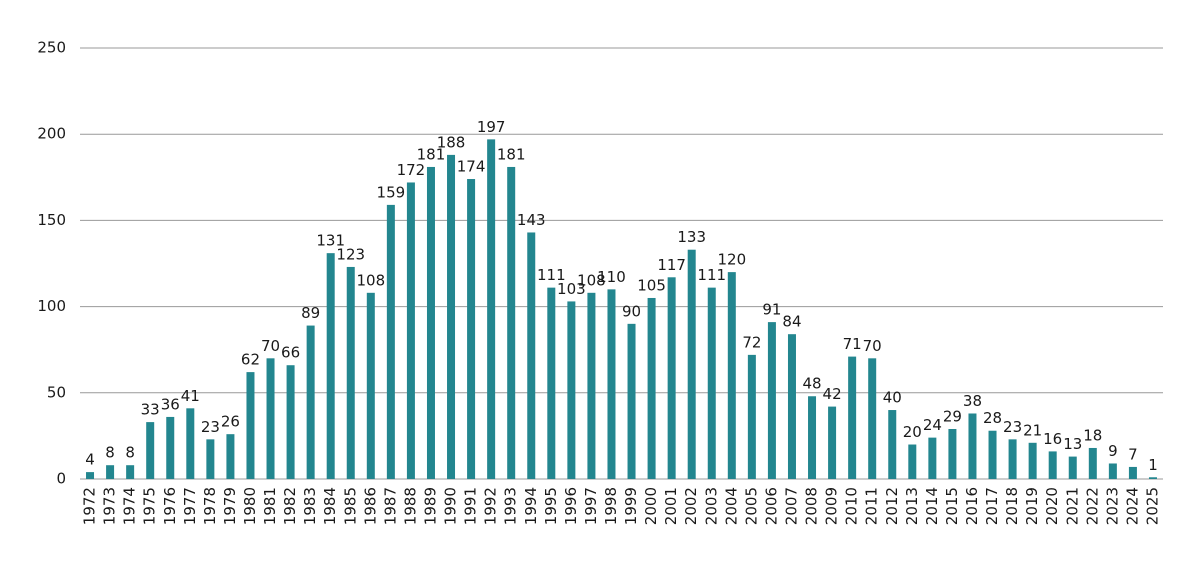  I want to click on data-label: 103, so click(571, 289).